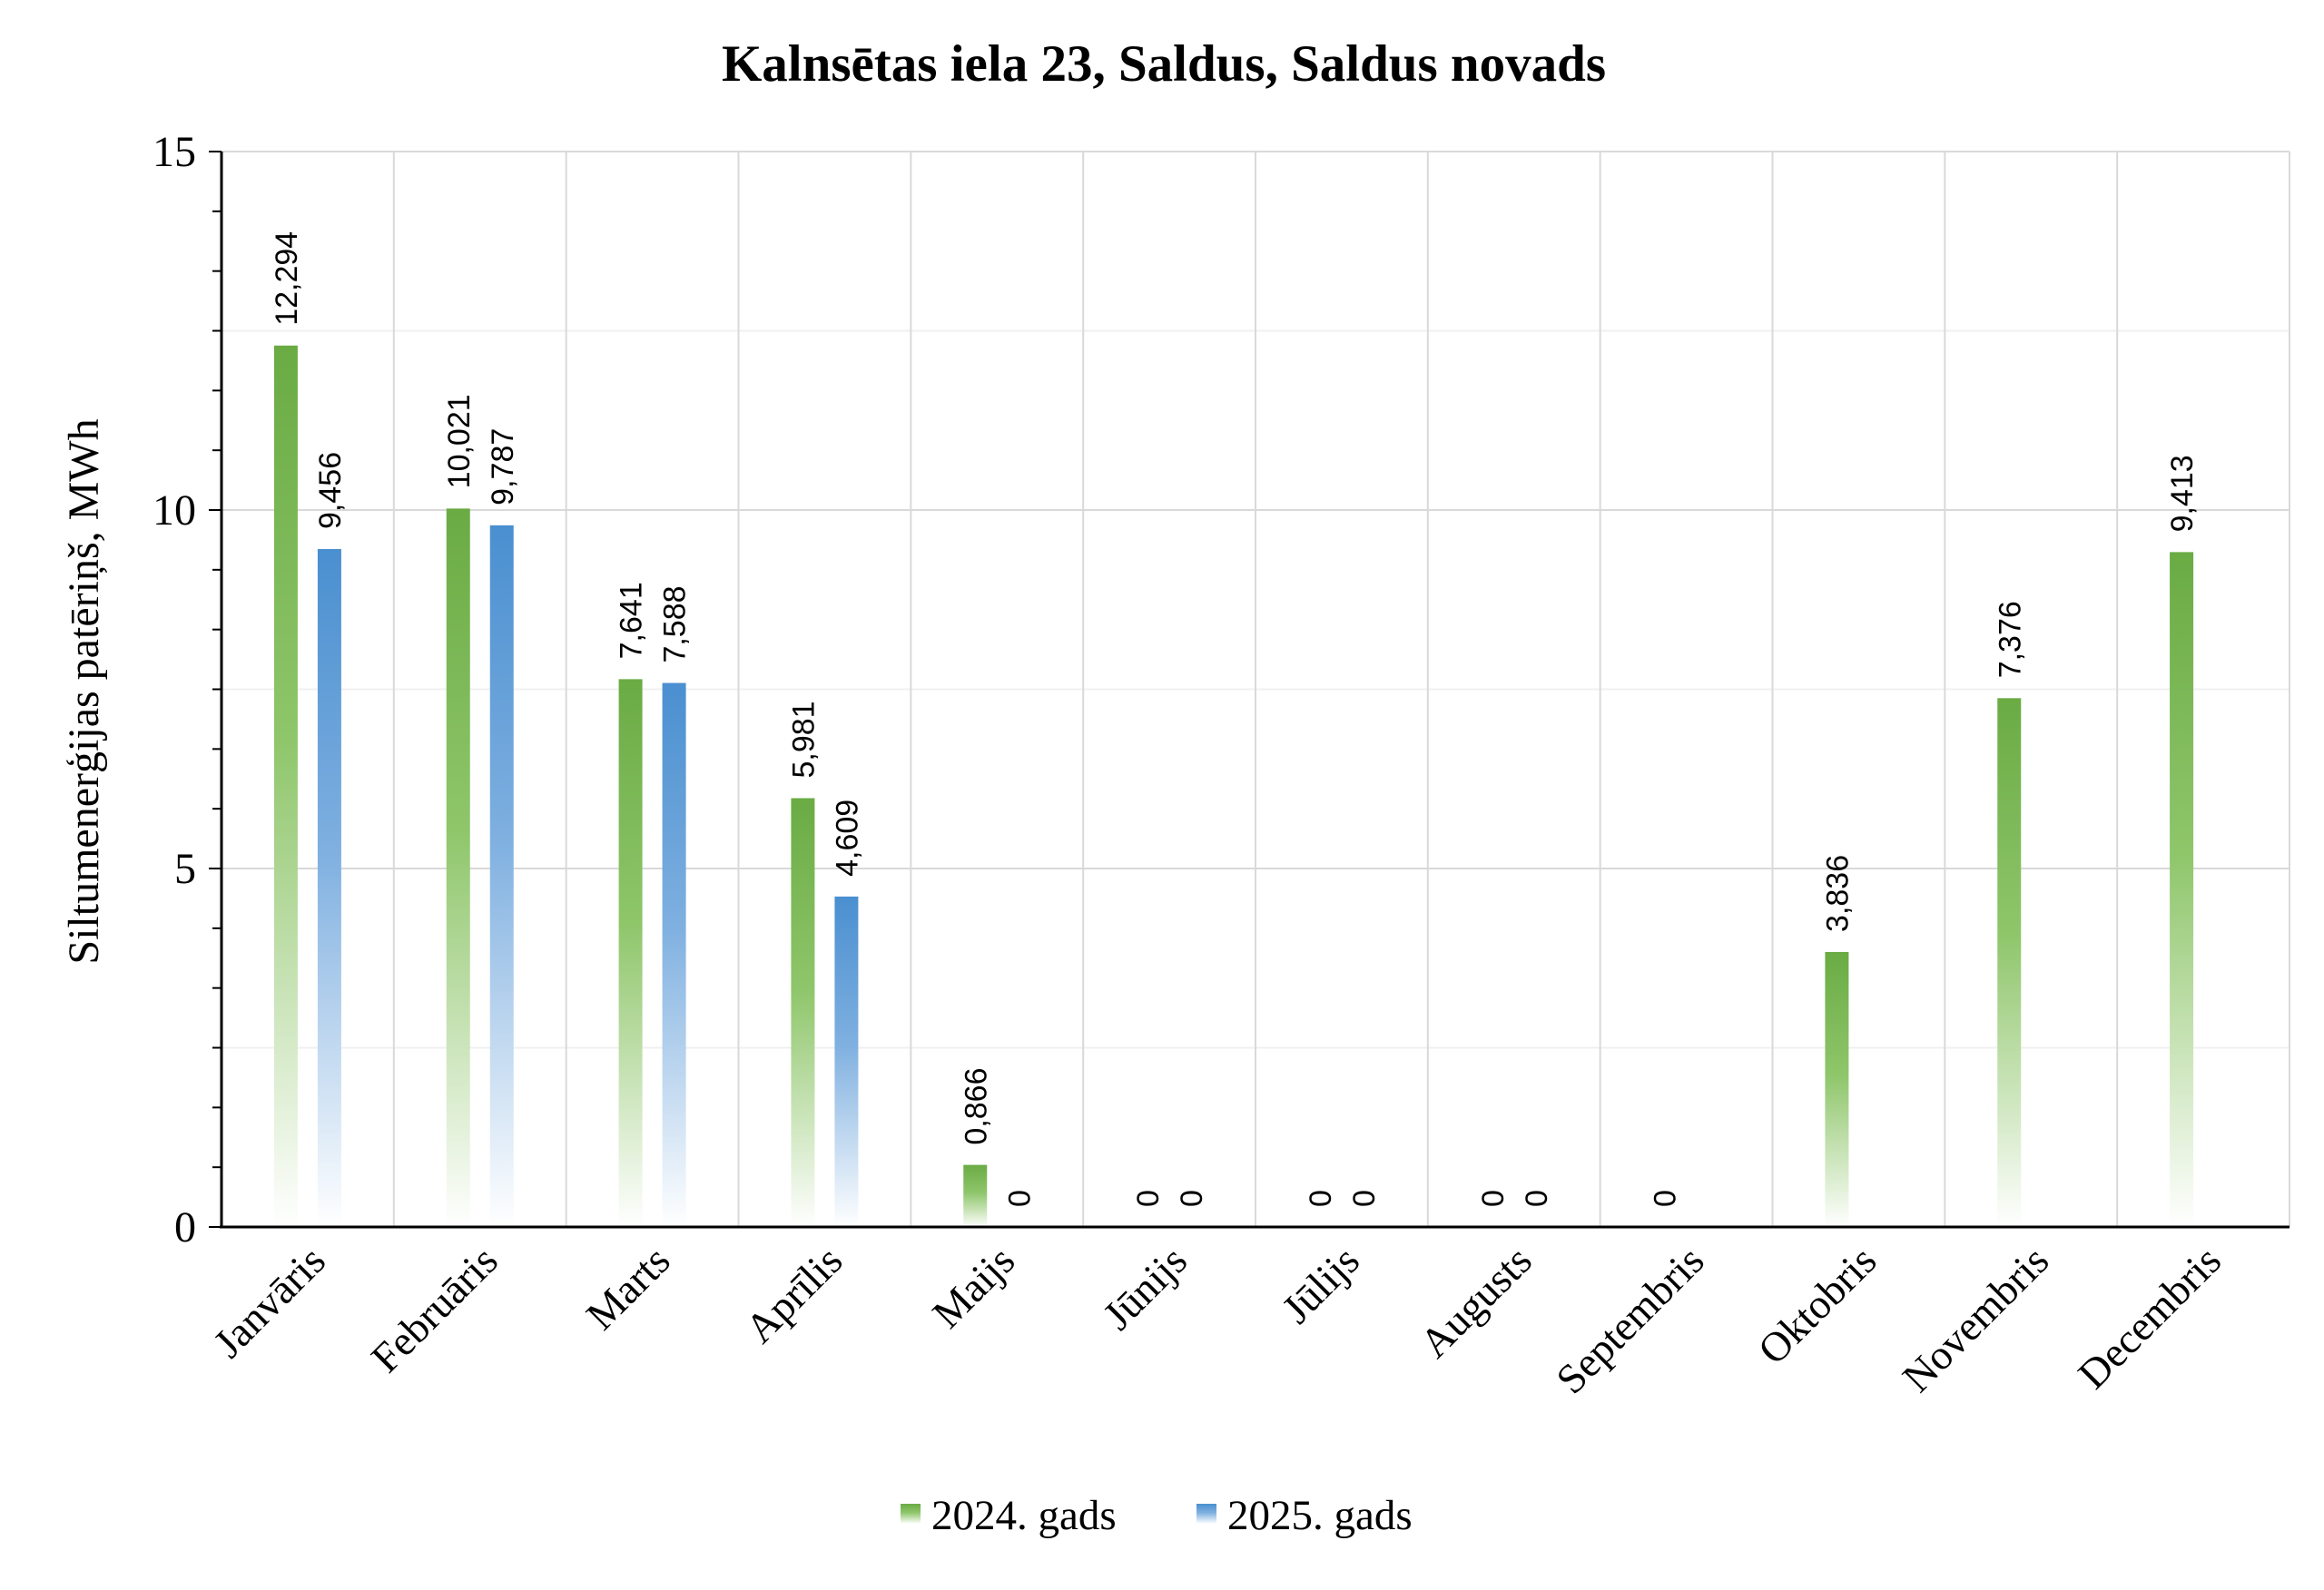  Describe the element at coordinates (503, 466) in the screenshot. I see `data-label-2025-1: 9,787` at that location.